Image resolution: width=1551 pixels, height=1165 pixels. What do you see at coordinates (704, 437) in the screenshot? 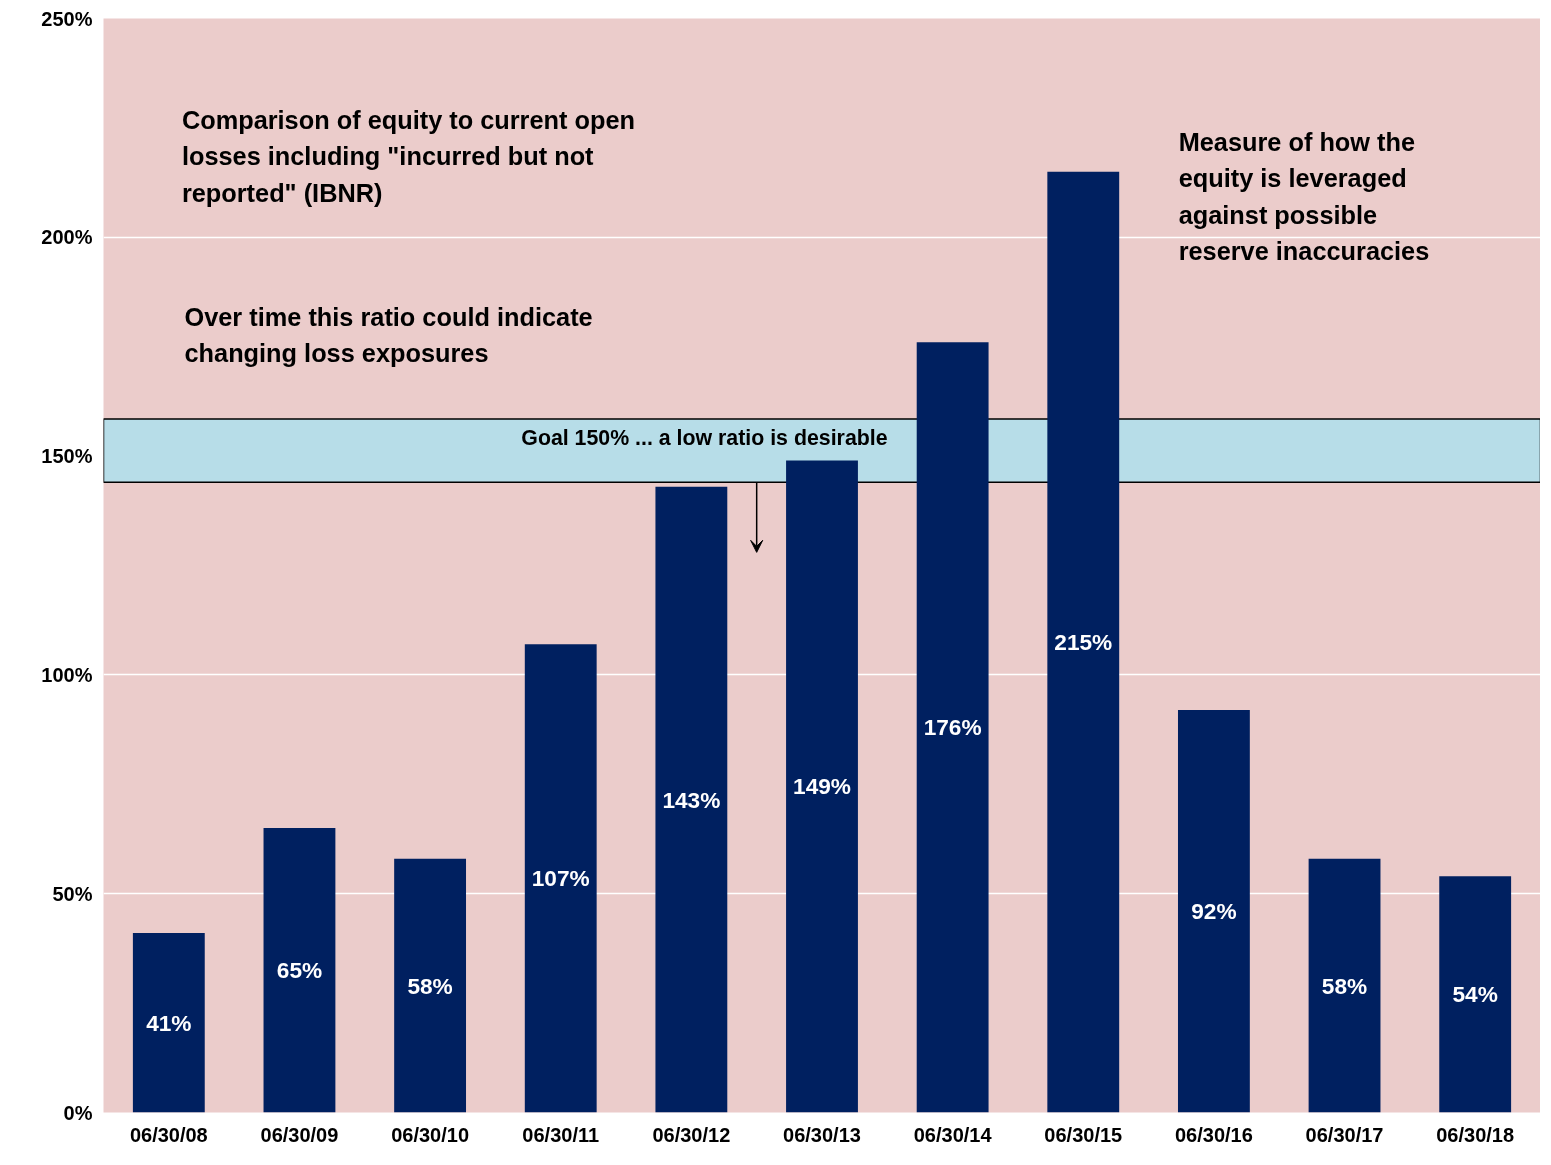
I see `band-label: Goal 150% ... a low ratio is desirable` at bounding box center [704, 437].